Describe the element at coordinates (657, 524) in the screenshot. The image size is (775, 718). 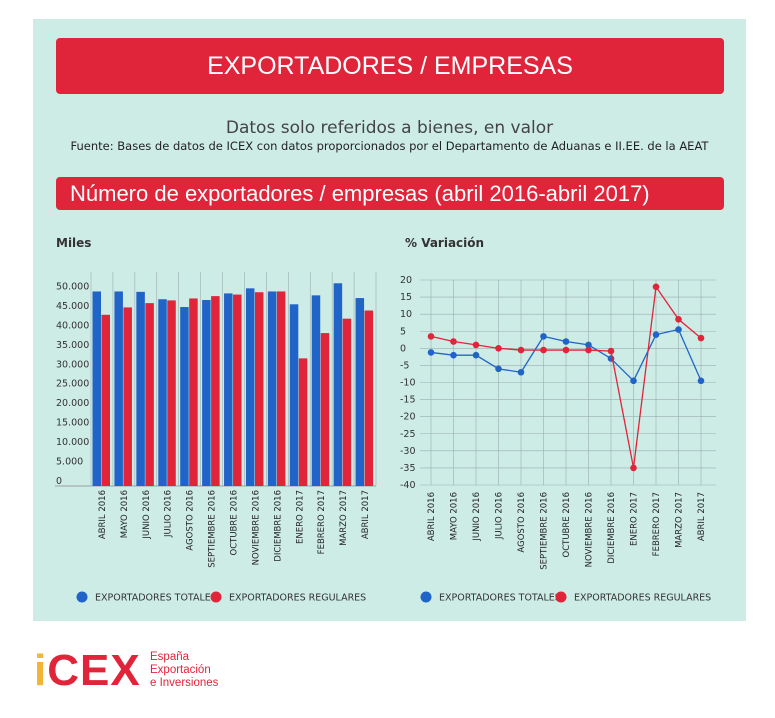
I see `x-tick-label: FEBRERO 2017` at that location.